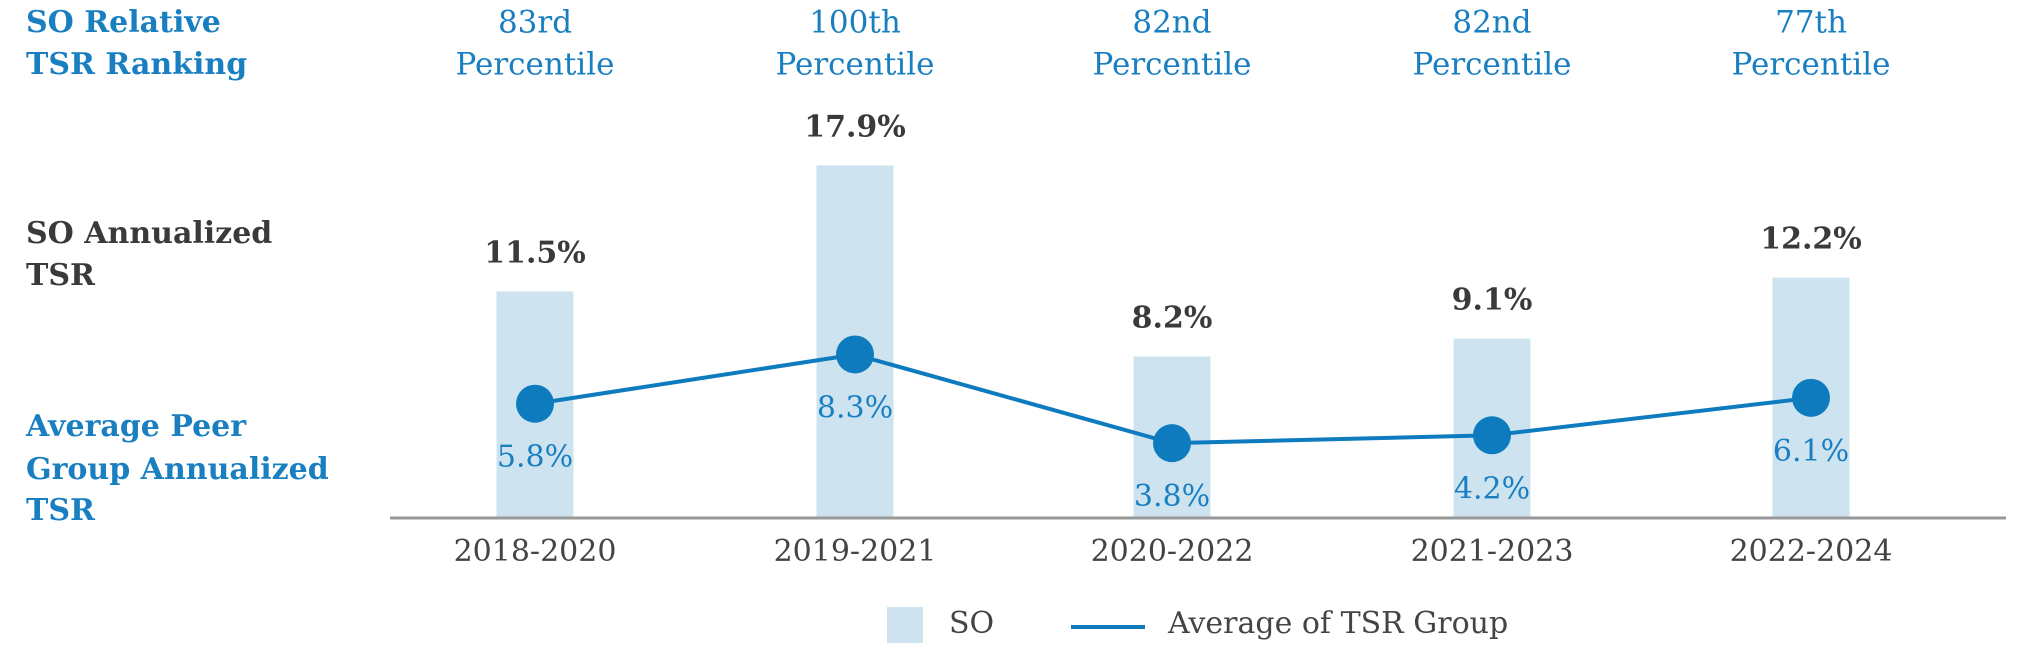 The width and height of the screenshot is (2017, 647). I want to click on legend-label: Average of TSR Group, so click(1337, 623).